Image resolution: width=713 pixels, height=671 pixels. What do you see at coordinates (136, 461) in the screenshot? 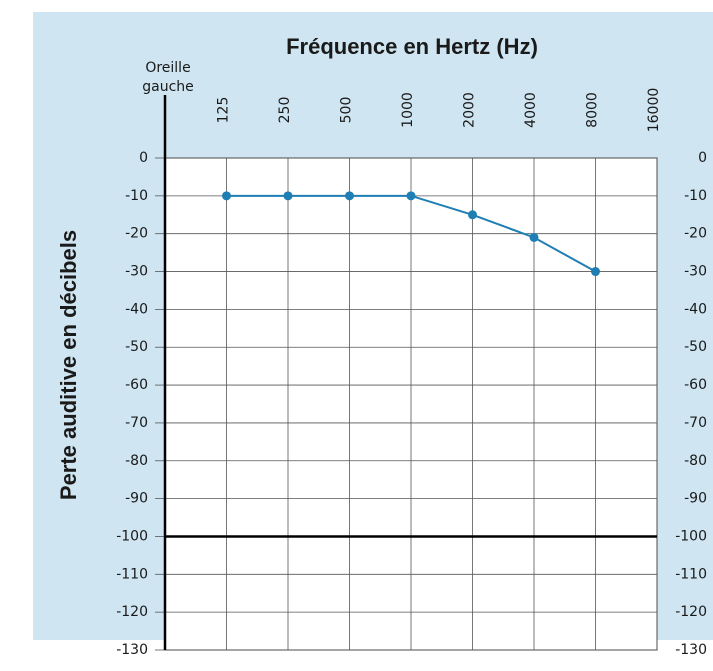
I see `y-tick-label: -80` at bounding box center [136, 461].